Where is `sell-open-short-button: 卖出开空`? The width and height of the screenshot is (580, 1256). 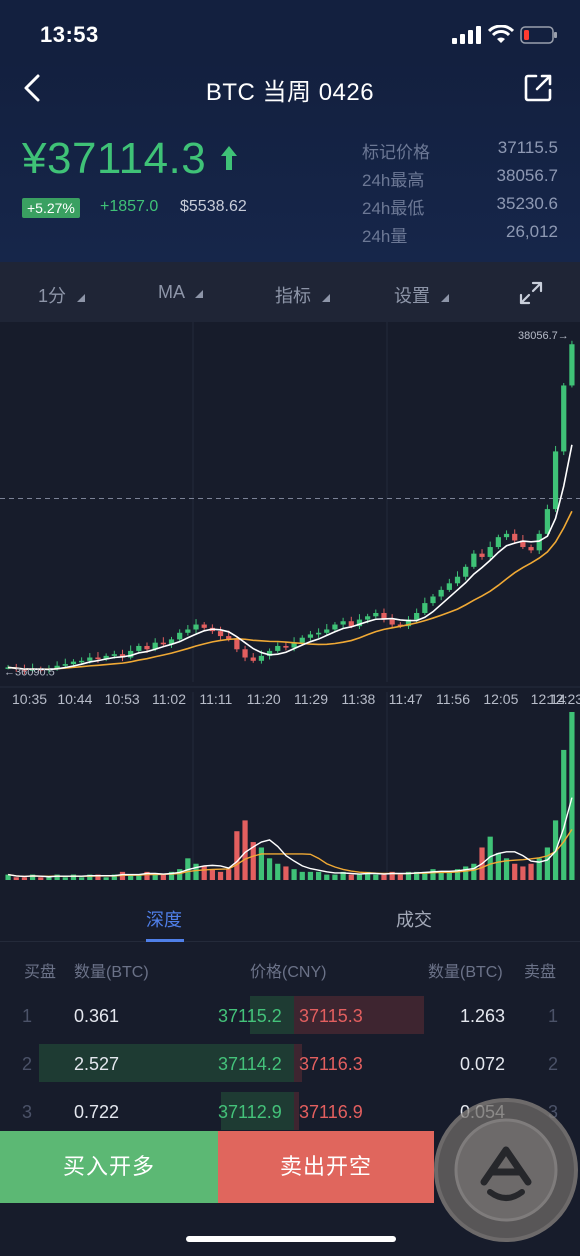 sell-open-short-button: 卖出开空 is located at coordinates (326, 1167).